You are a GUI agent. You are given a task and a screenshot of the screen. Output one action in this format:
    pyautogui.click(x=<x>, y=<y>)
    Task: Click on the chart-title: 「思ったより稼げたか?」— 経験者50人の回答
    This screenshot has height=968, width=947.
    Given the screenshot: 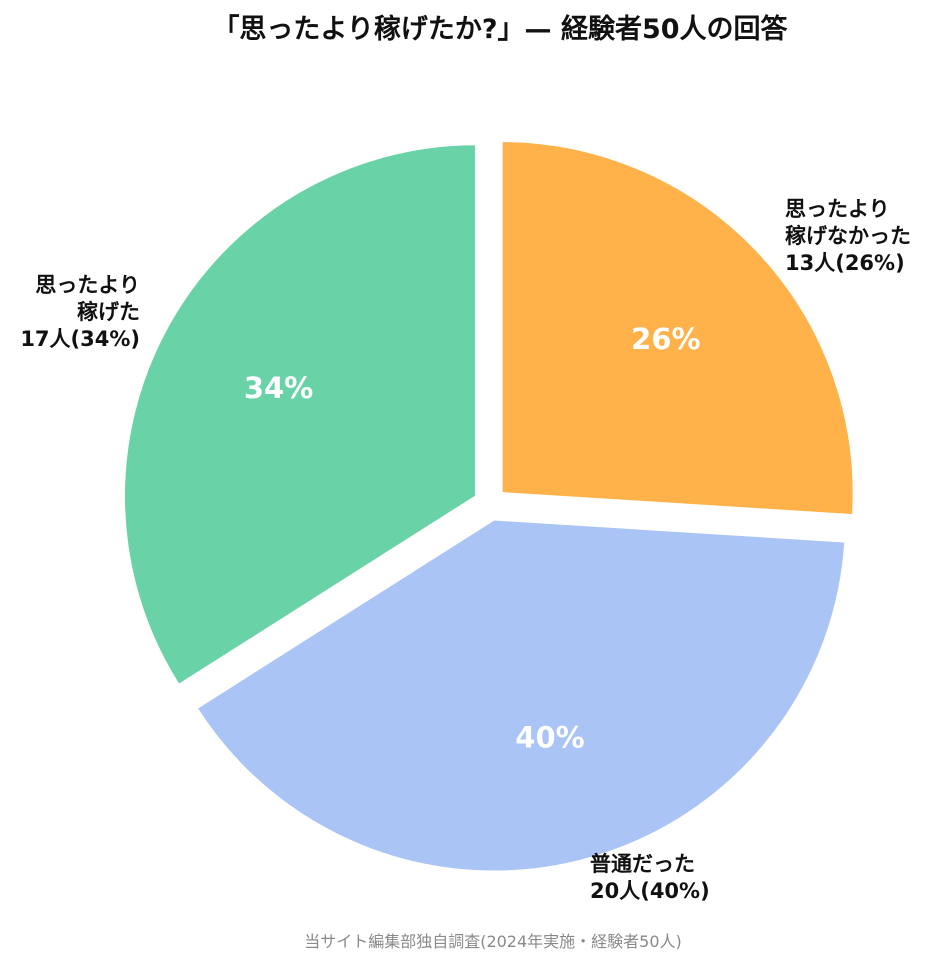 What is the action you would take?
    pyautogui.click(x=500, y=29)
    